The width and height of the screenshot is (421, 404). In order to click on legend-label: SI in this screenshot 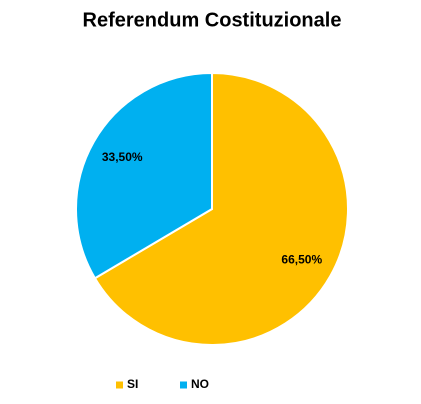, I will do `click(132, 384)`.